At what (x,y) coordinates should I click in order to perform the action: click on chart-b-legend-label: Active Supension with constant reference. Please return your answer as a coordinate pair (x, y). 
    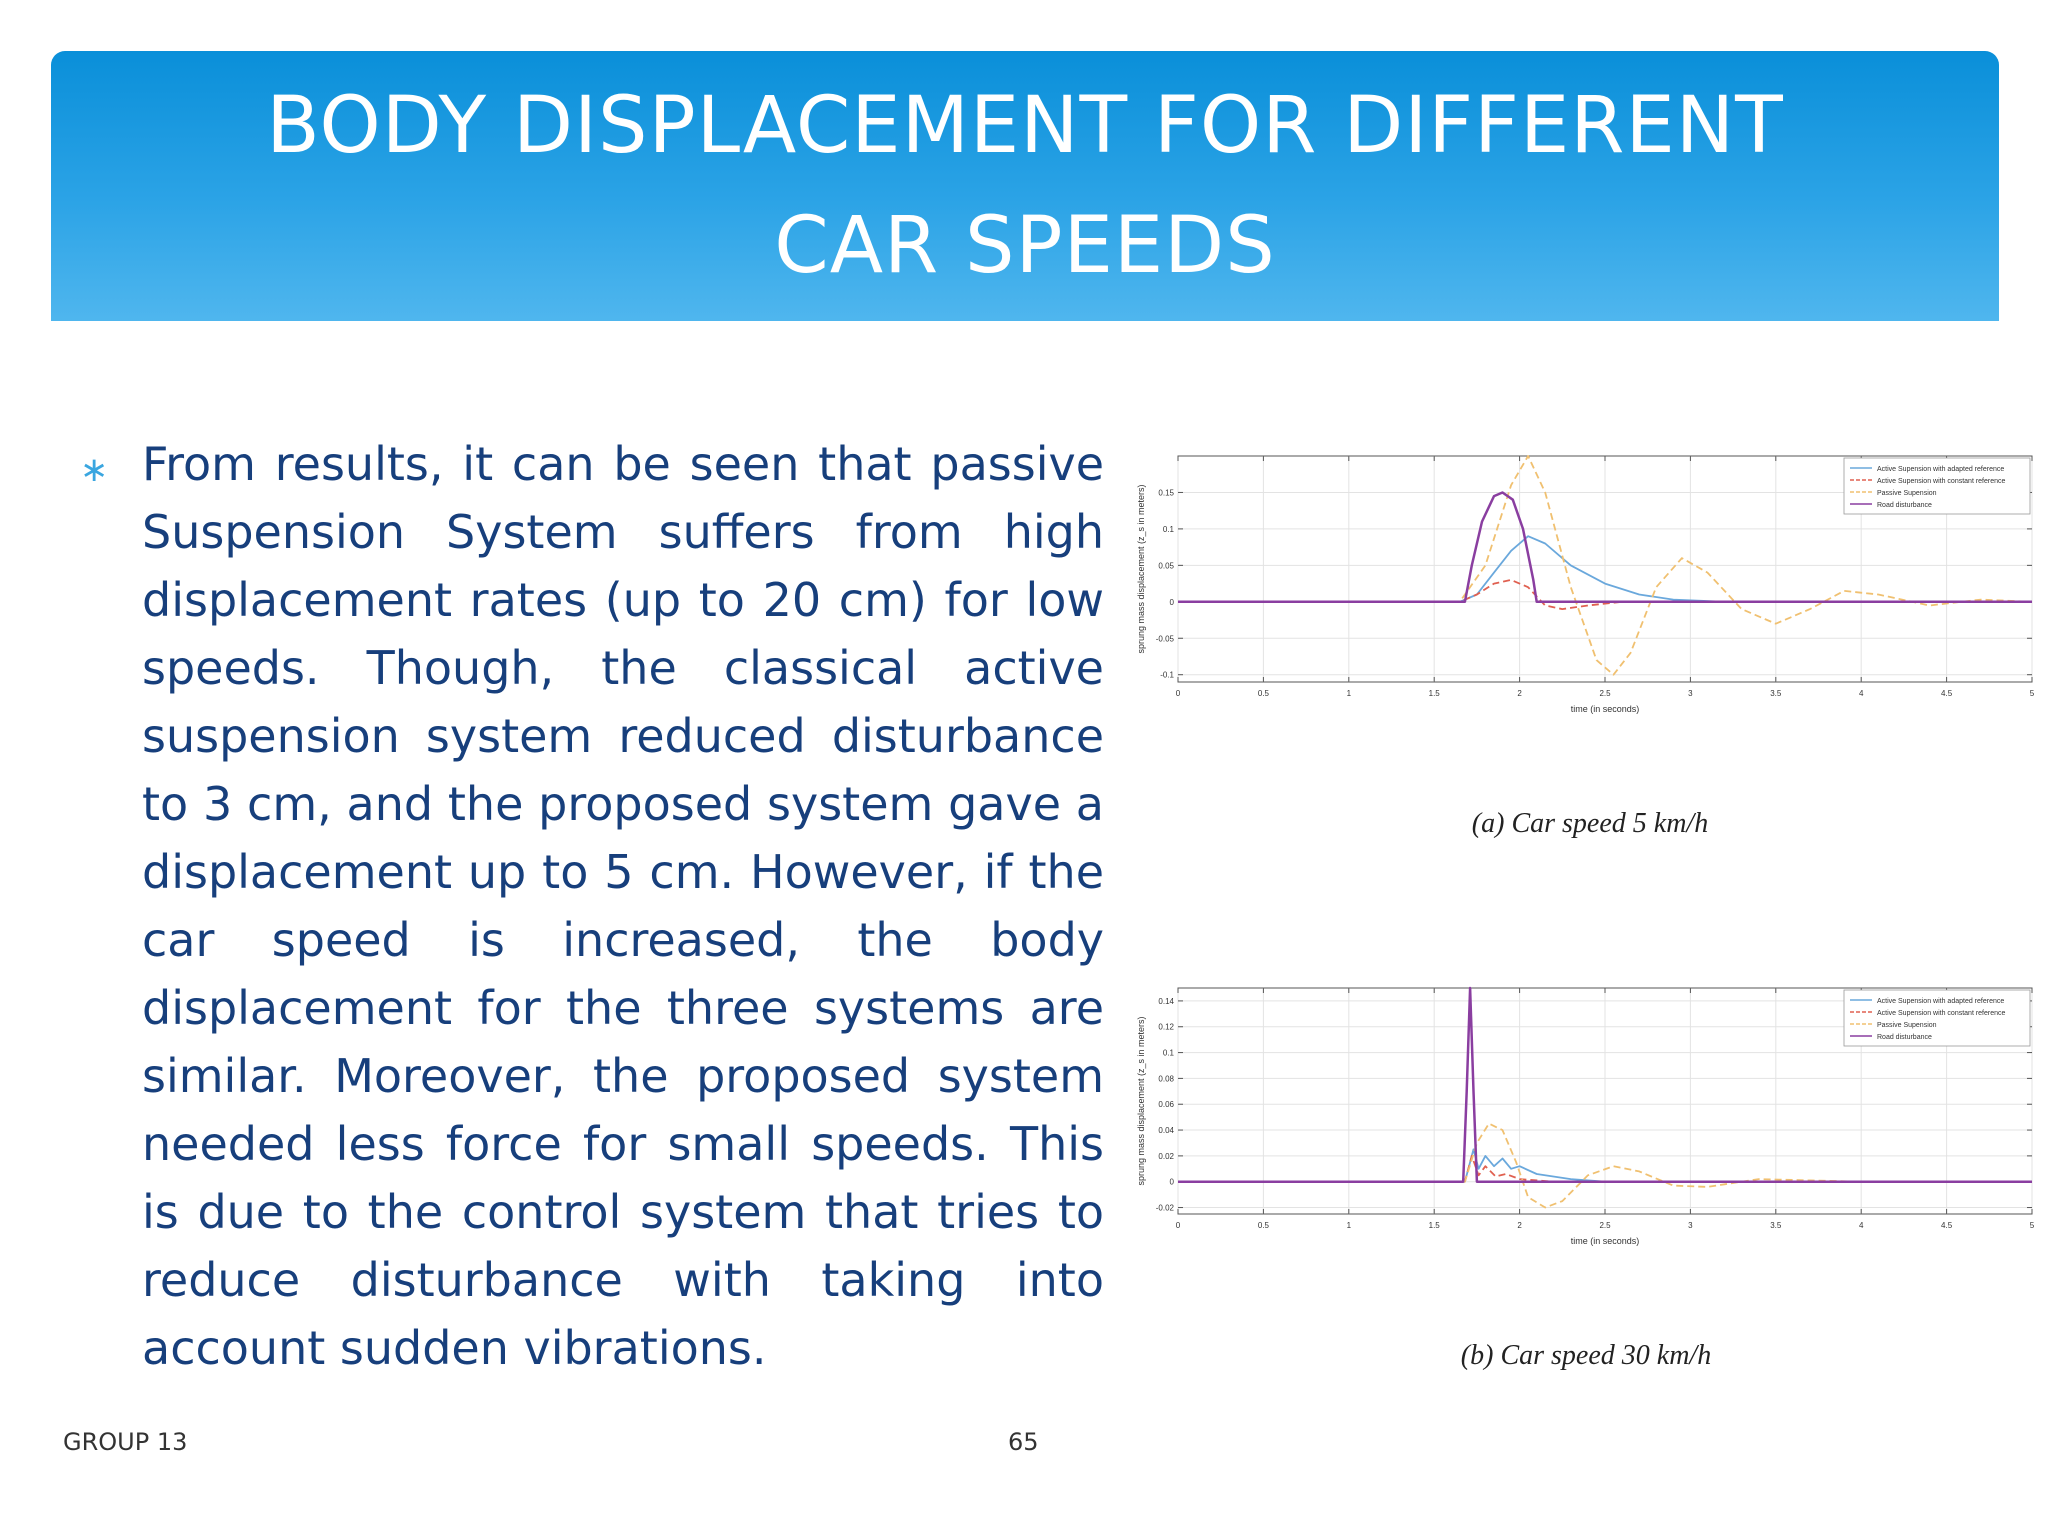
    Looking at the image, I should click on (1941, 1013).